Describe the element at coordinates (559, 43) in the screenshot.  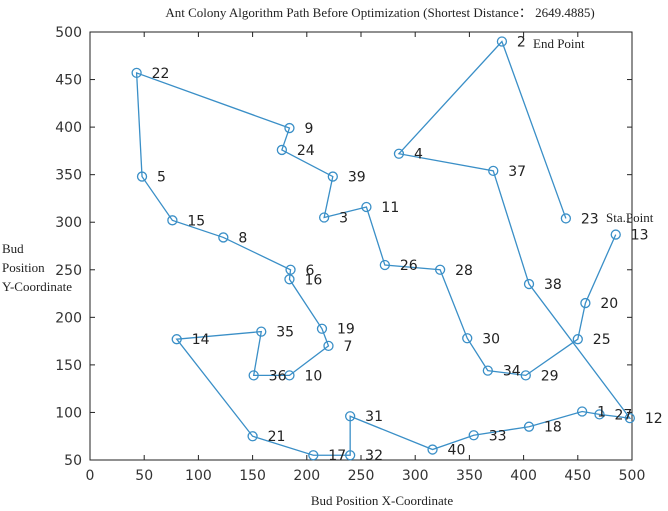
I see `end-point-label: End Point` at that location.